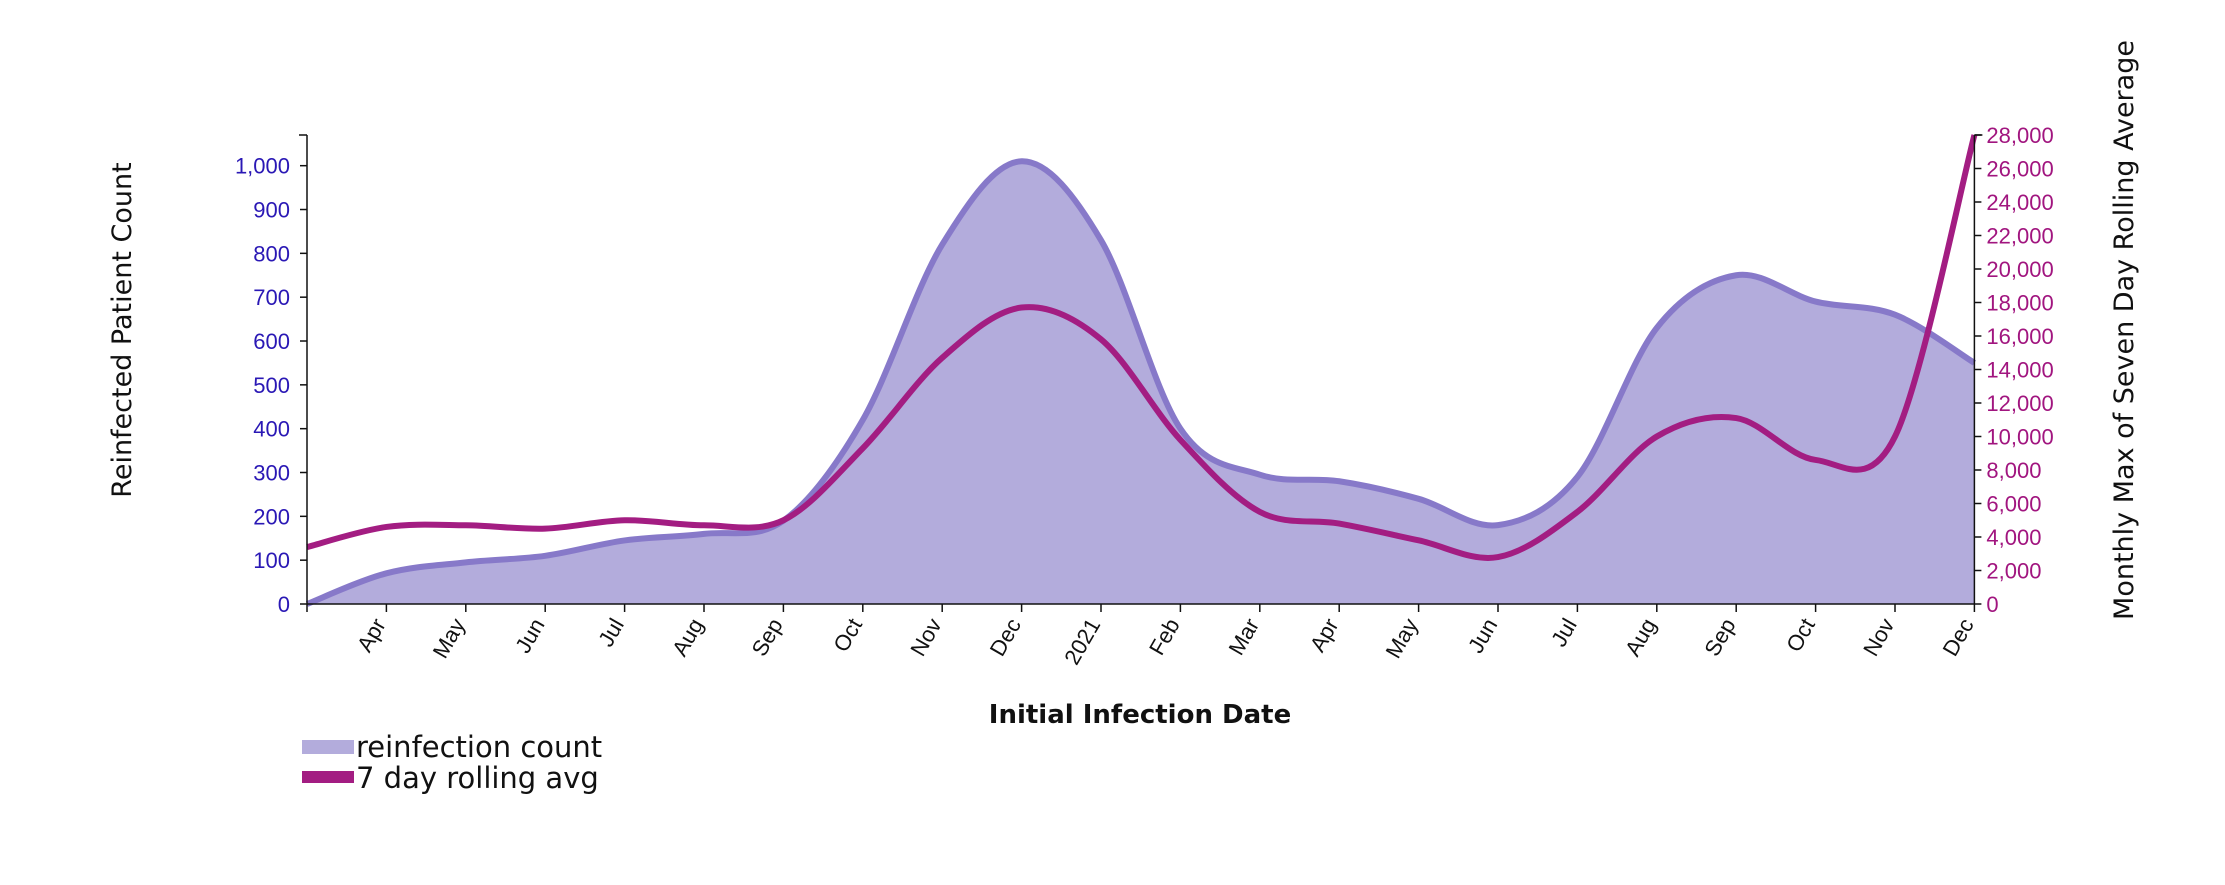 This screenshot has height=885, width=2225. Describe the element at coordinates (271, 253) in the screenshot. I see `left-tick-label: 800` at that location.